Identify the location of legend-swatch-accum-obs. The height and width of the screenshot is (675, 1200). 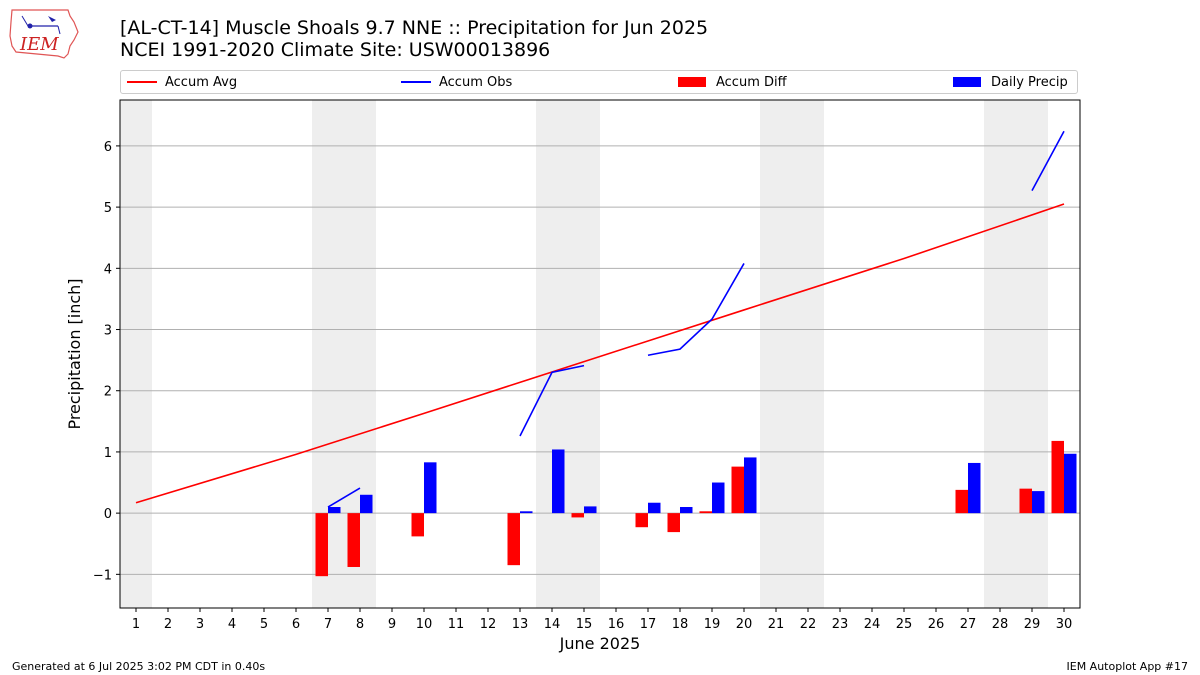
(416, 82).